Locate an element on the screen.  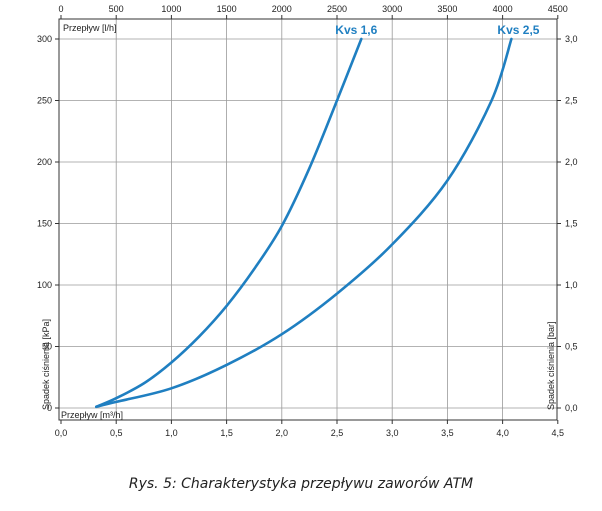
x-top-tick-label: 0 is located at coordinates (60, 9).